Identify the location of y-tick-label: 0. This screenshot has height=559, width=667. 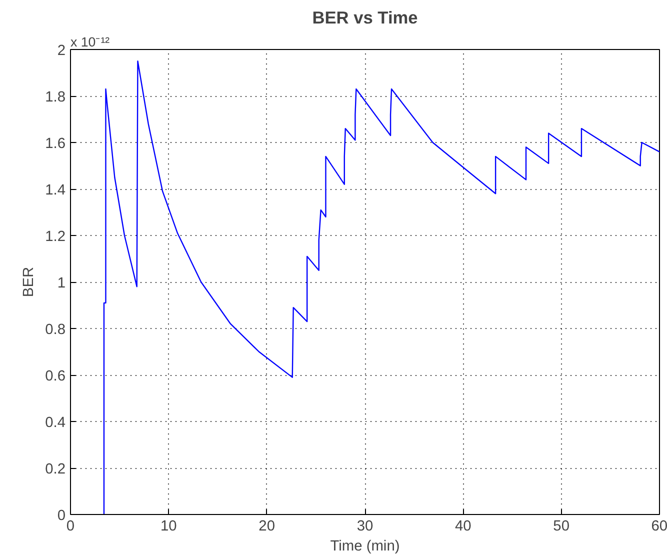
(61, 516).